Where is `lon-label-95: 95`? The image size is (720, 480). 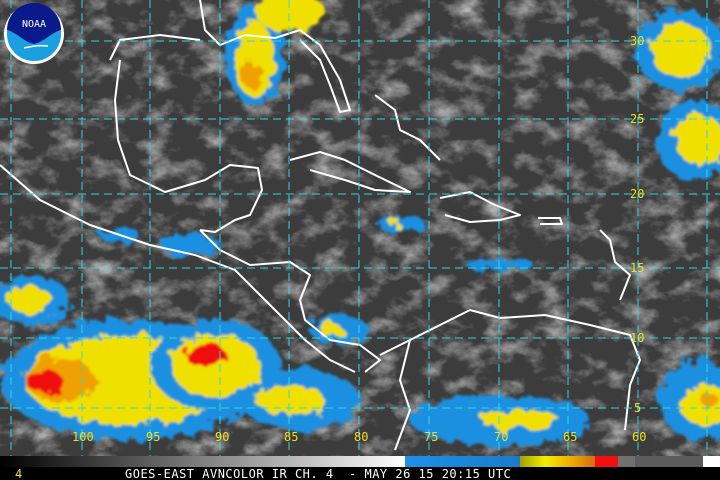 lon-label-95: 95 is located at coordinates (153, 437).